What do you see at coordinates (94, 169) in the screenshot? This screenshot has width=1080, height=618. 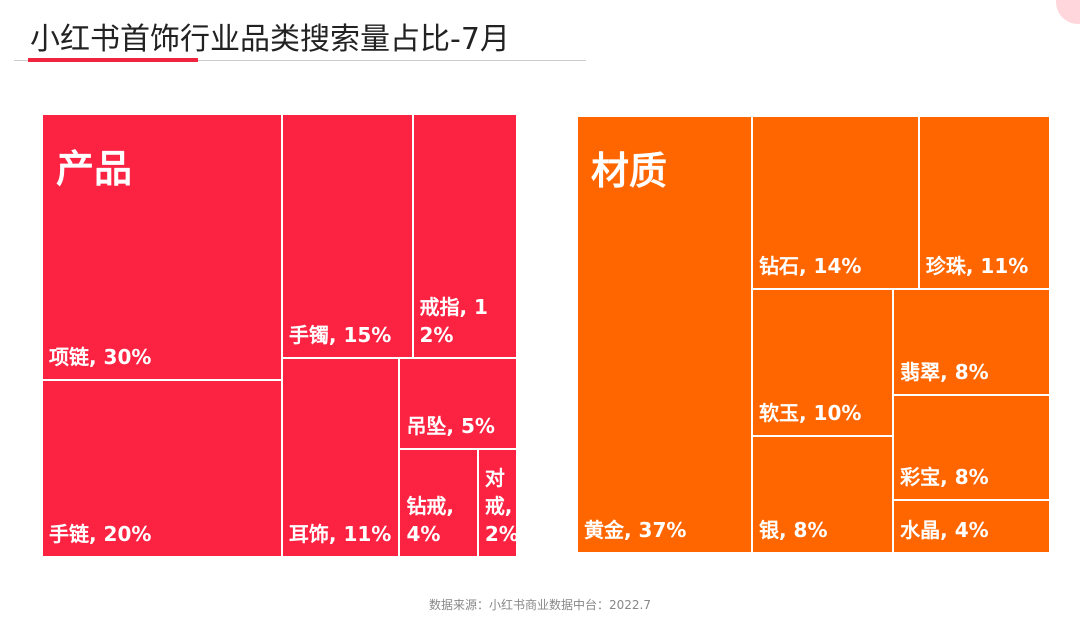 I see `group-label: 产品` at bounding box center [94, 169].